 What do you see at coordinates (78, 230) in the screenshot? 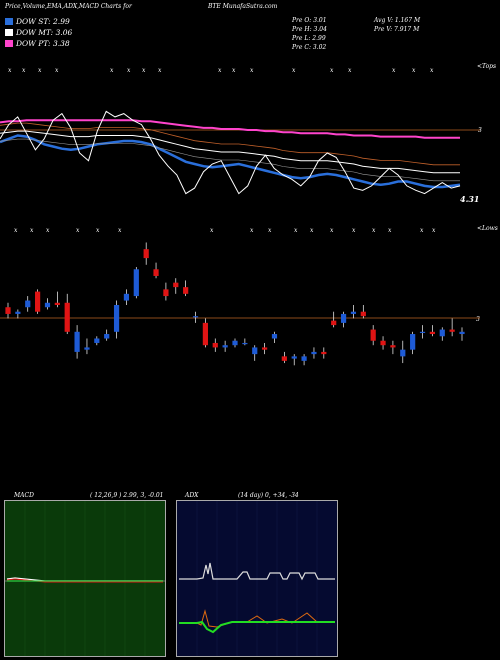
I see `low-x-marker-3: x` at bounding box center [78, 230].